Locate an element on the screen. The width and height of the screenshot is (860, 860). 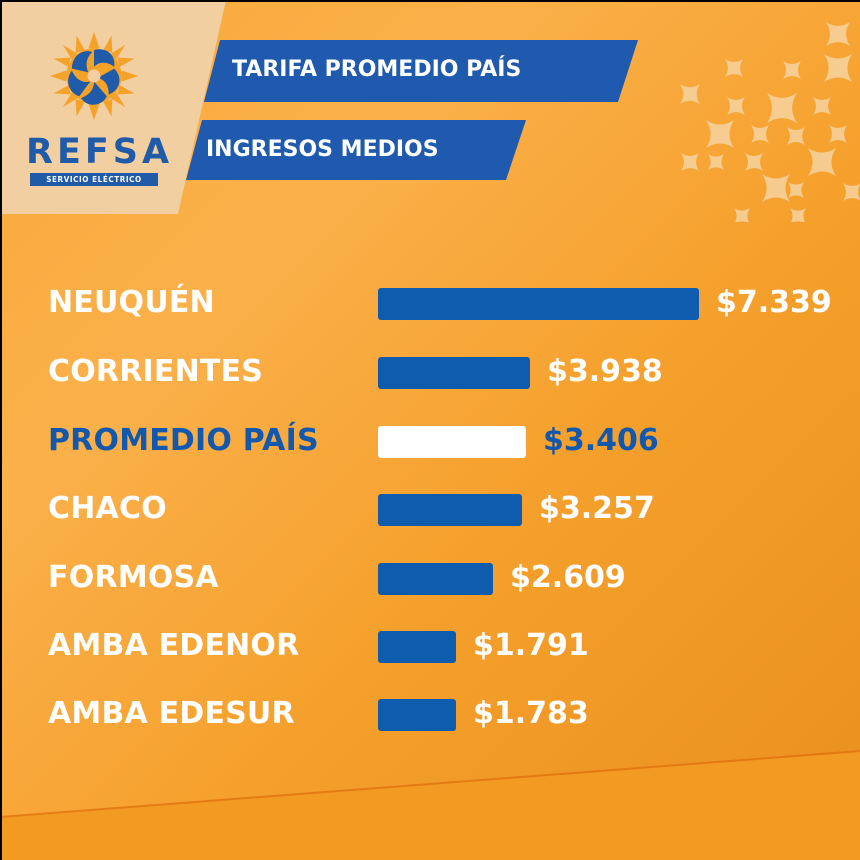
row-value: $1.783 is located at coordinates (531, 713).